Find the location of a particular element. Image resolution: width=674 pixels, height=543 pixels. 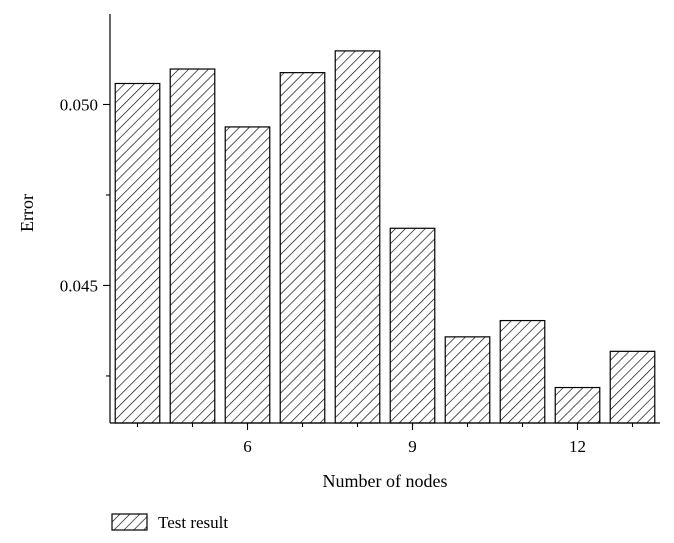

y-axis-title: Error is located at coordinates (27, 213).